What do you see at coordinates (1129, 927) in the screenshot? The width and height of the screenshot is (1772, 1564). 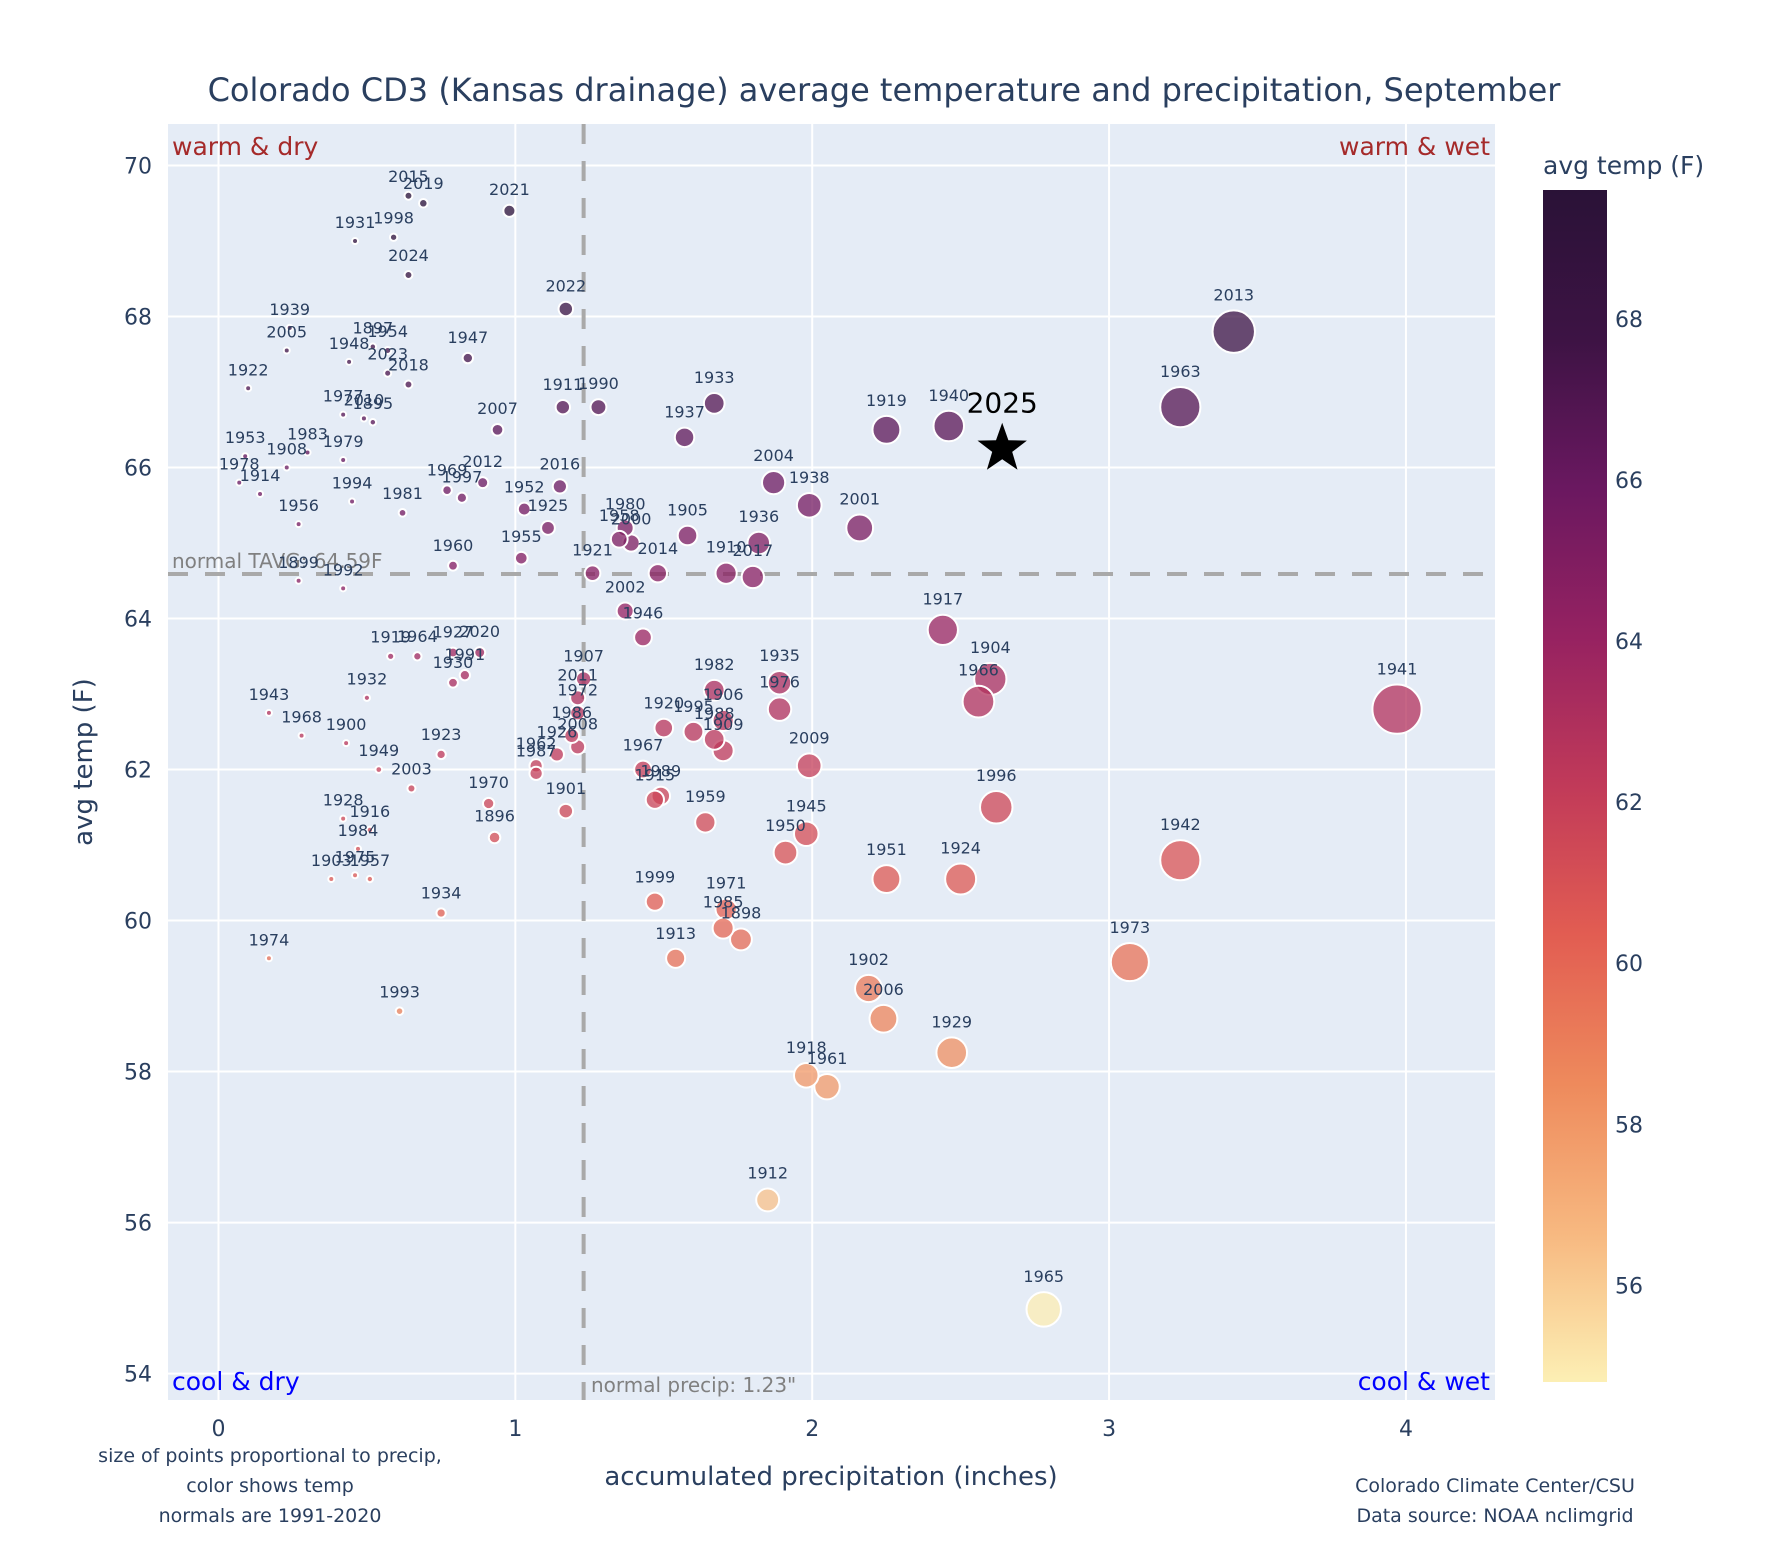 I see `point-label: 1973` at bounding box center [1129, 927].